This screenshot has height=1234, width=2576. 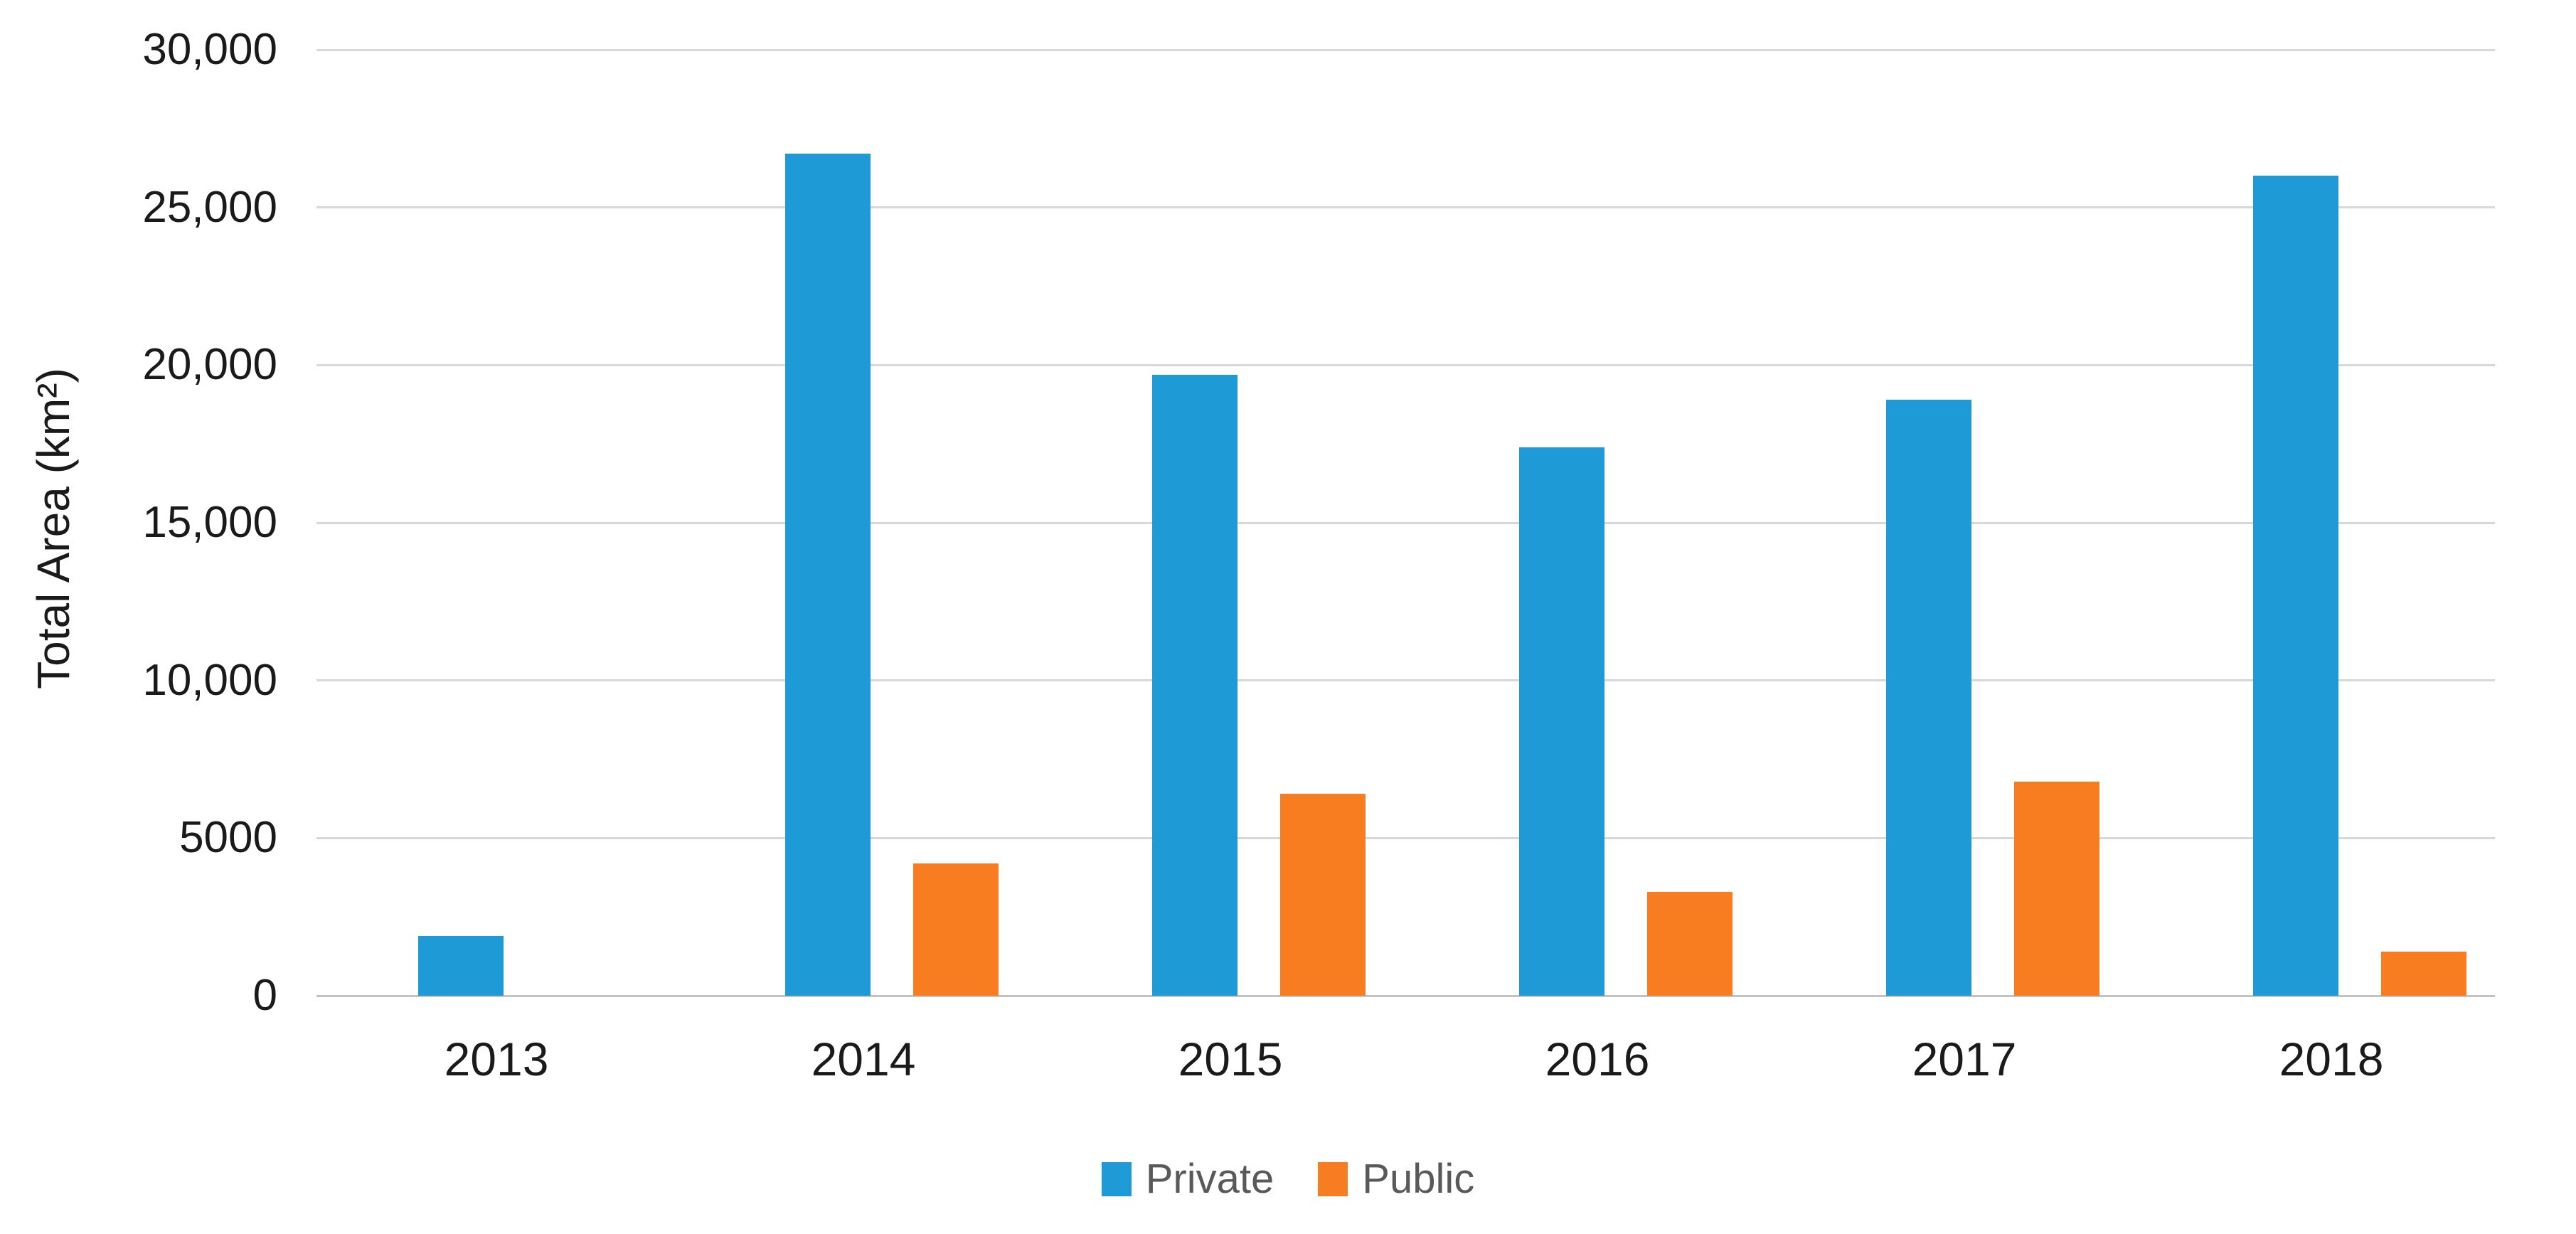 I want to click on y-tick-label-30,000: 30,000, so click(x=209, y=49).